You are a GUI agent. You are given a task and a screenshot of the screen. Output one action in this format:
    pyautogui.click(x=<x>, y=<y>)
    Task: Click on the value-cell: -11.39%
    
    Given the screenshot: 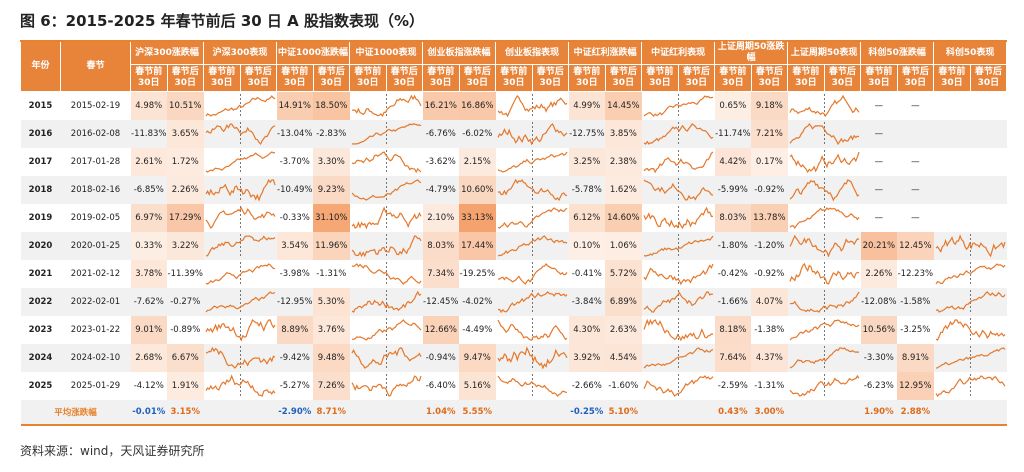 What is the action you would take?
    pyautogui.click(x=185, y=274)
    